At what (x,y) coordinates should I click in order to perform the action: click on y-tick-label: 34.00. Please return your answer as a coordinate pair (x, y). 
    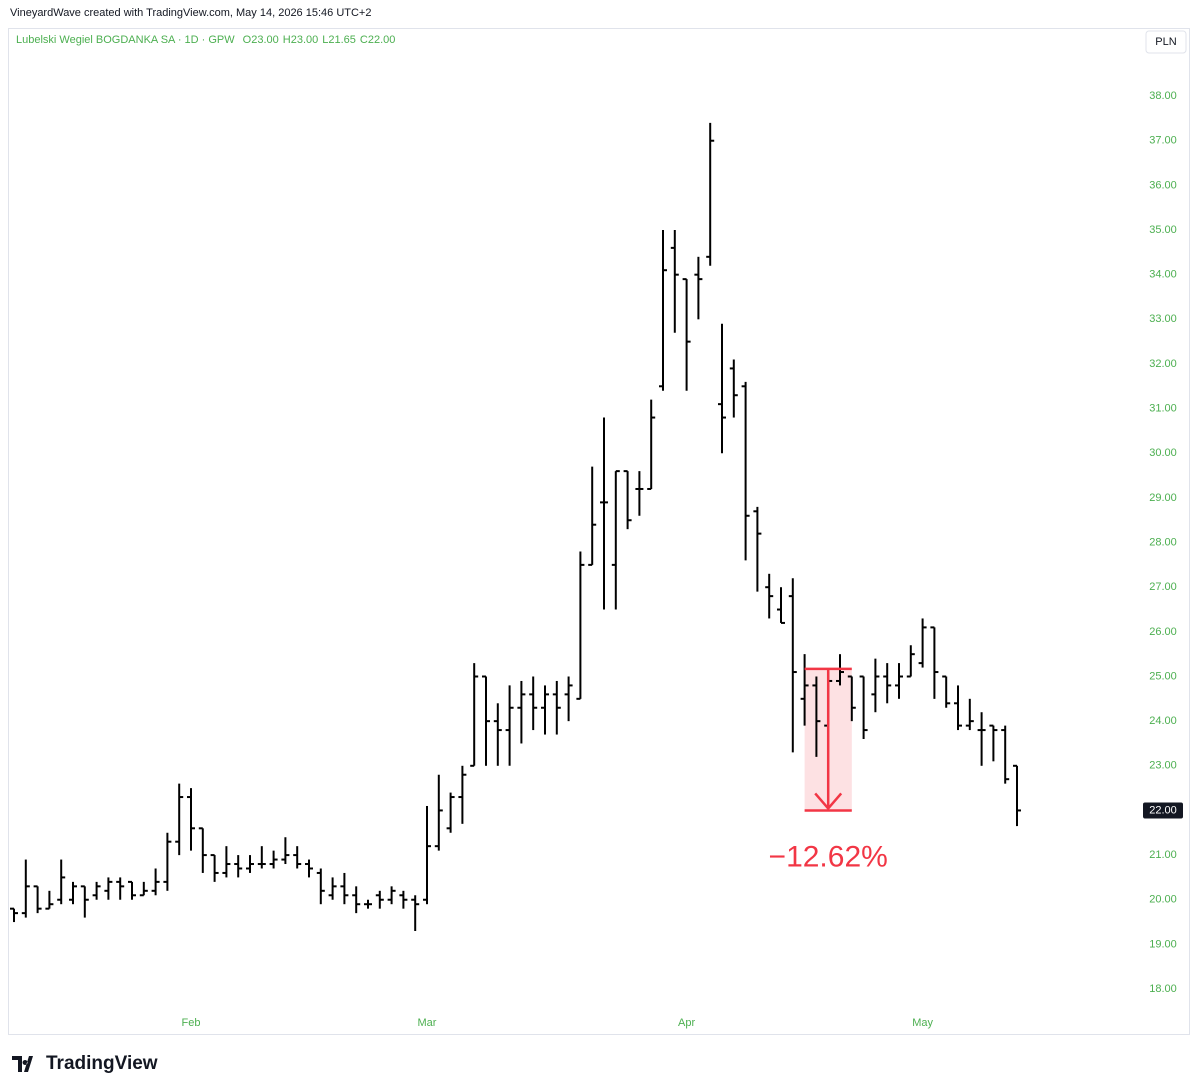
    Looking at the image, I should click on (1163, 275).